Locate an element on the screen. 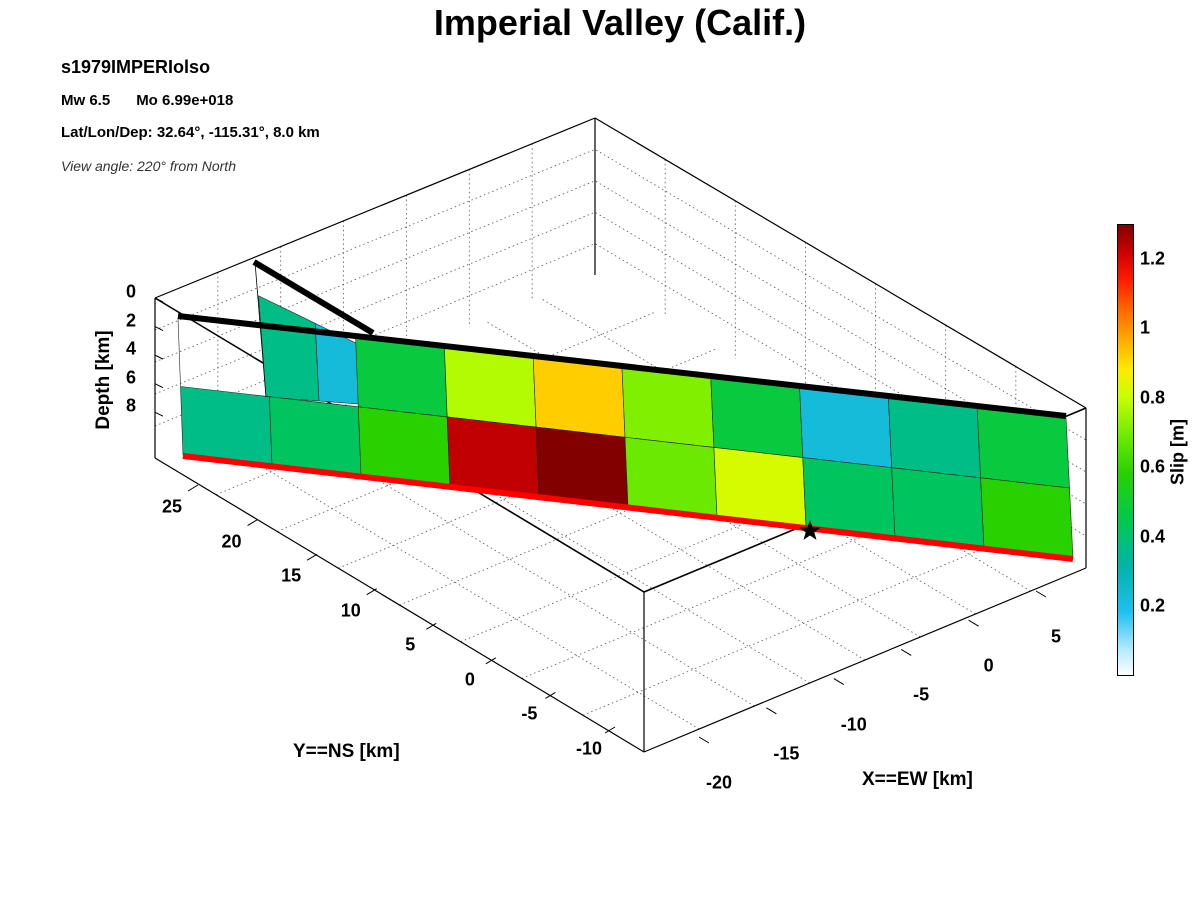 This screenshot has height=900, width=1200. z-axis-label: Depth [km] is located at coordinates (103, 380).